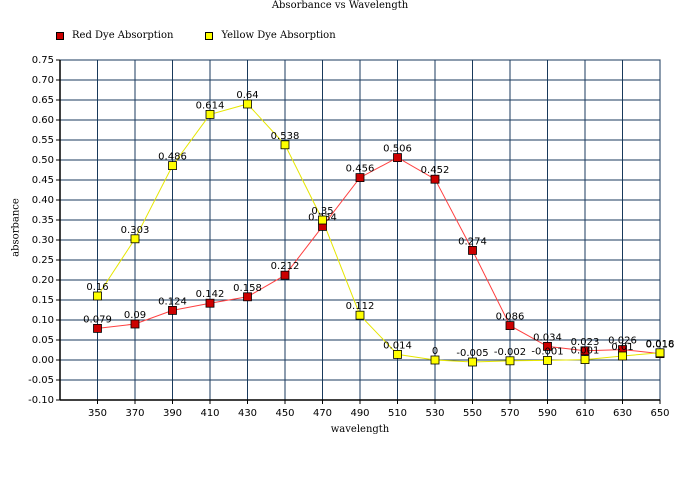  What do you see at coordinates (209, 413) in the screenshot?
I see `x-tick-label: 410` at bounding box center [209, 413].